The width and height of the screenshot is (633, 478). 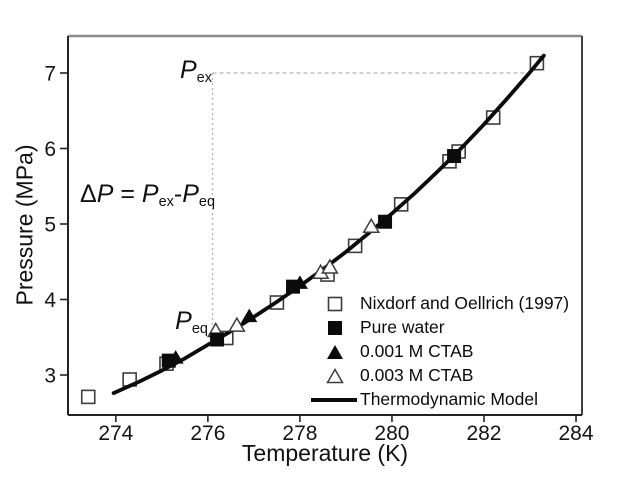 I want to click on legend-row-003-ctab: 0.003 M CTAB, so click(x=439, y=376).